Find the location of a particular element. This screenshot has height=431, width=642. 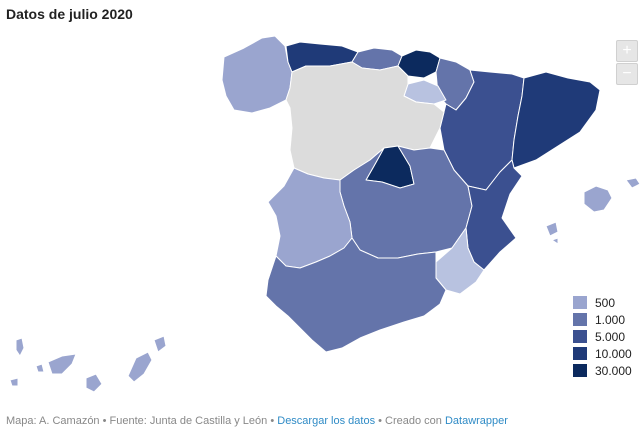

region-valencia is located at coordinates (494, 215).